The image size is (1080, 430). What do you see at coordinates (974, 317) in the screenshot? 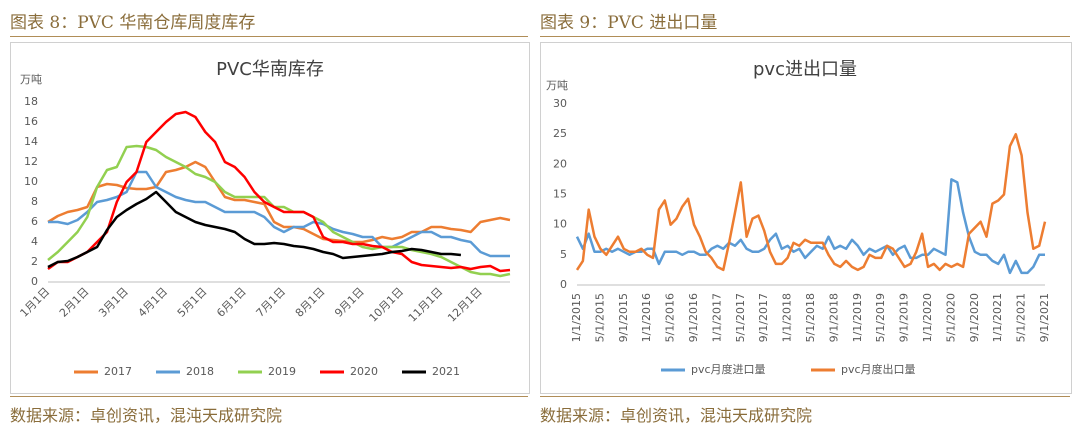
I see `x-tick-label: 9/1/2020` at bounding box center [974, 317].